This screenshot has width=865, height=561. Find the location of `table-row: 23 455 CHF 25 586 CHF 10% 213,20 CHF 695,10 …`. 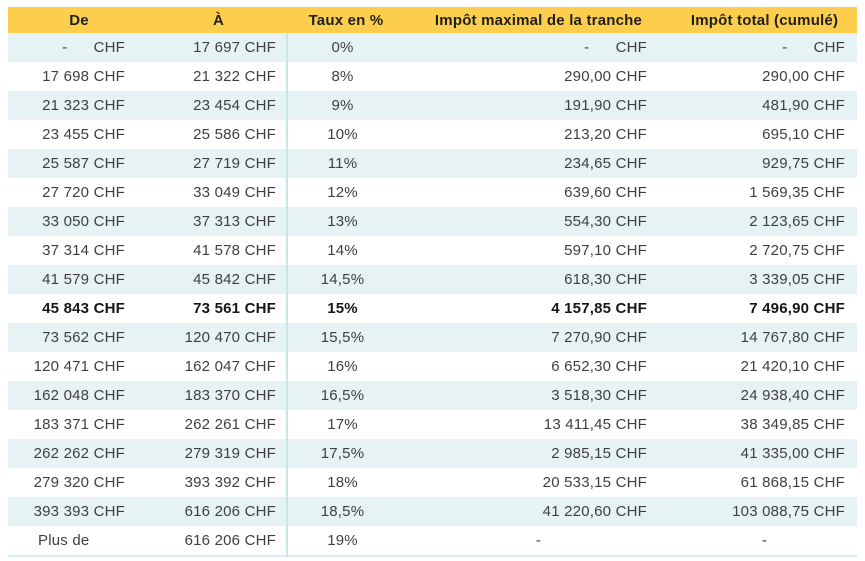

table-row: 23 455 CHF 25 586 CHF 10% 213,20 CHF 695,10 … is located at coordinates (432, 134).